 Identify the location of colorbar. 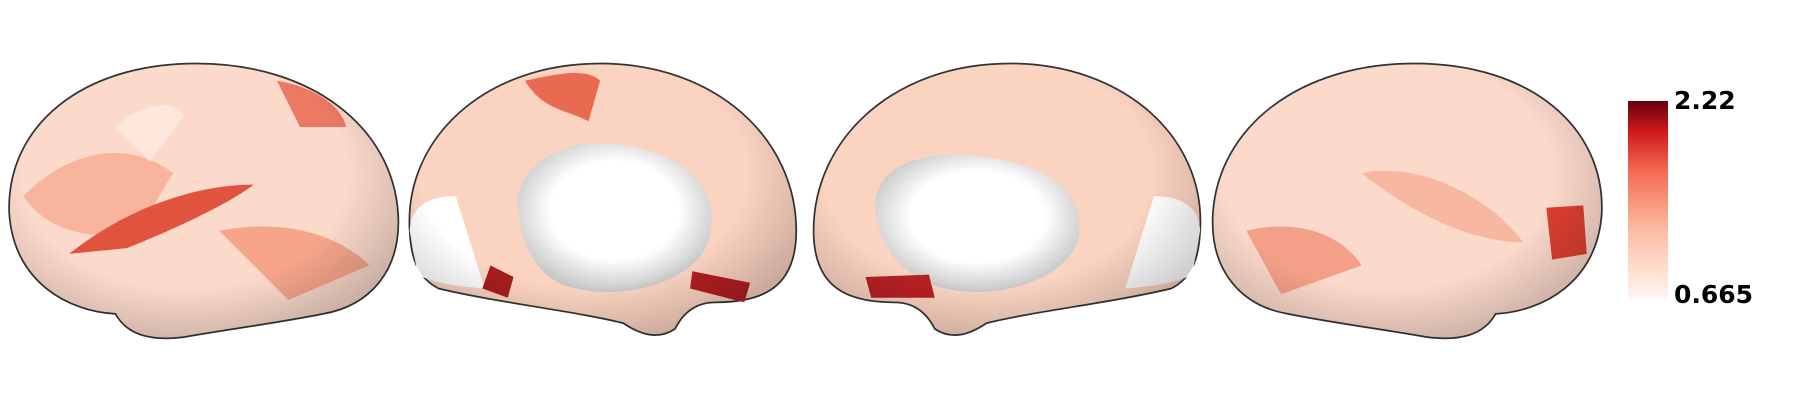
(1648, 199).